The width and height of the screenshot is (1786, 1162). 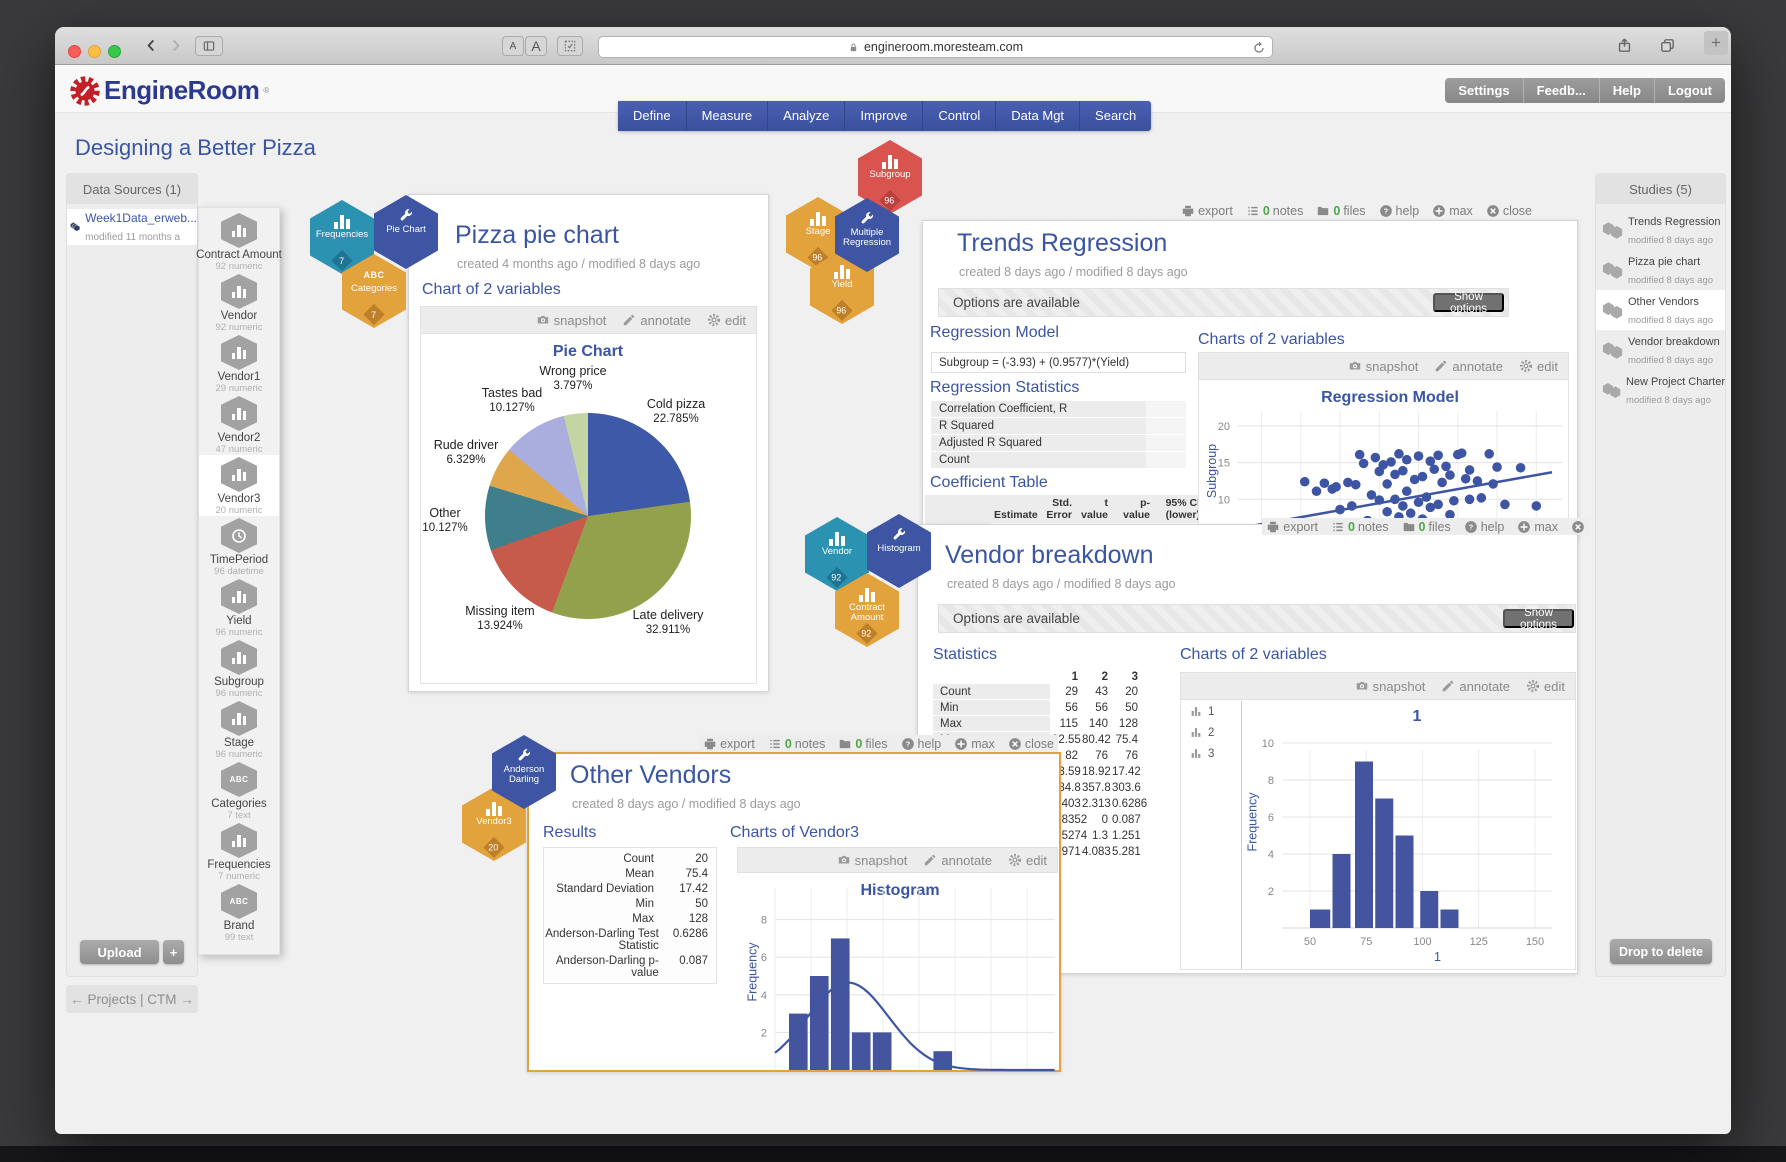 What do you see at coordinates (897, 971) in the screenshot?
I see `vendor3-histogram-chart: 2 4 6 8` at bounding box center [897, 971].